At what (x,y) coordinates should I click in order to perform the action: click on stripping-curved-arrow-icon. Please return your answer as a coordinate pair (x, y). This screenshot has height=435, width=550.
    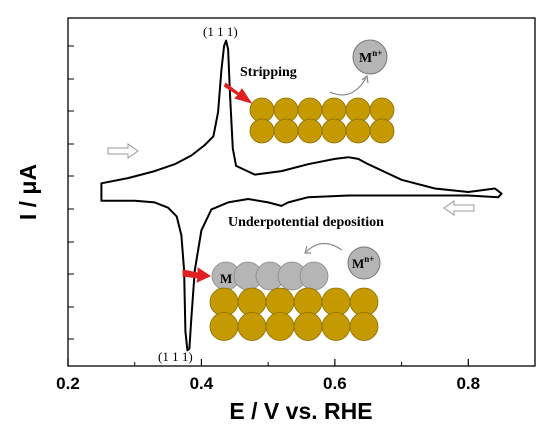
    Looking at the image, I should click on (348, 86).